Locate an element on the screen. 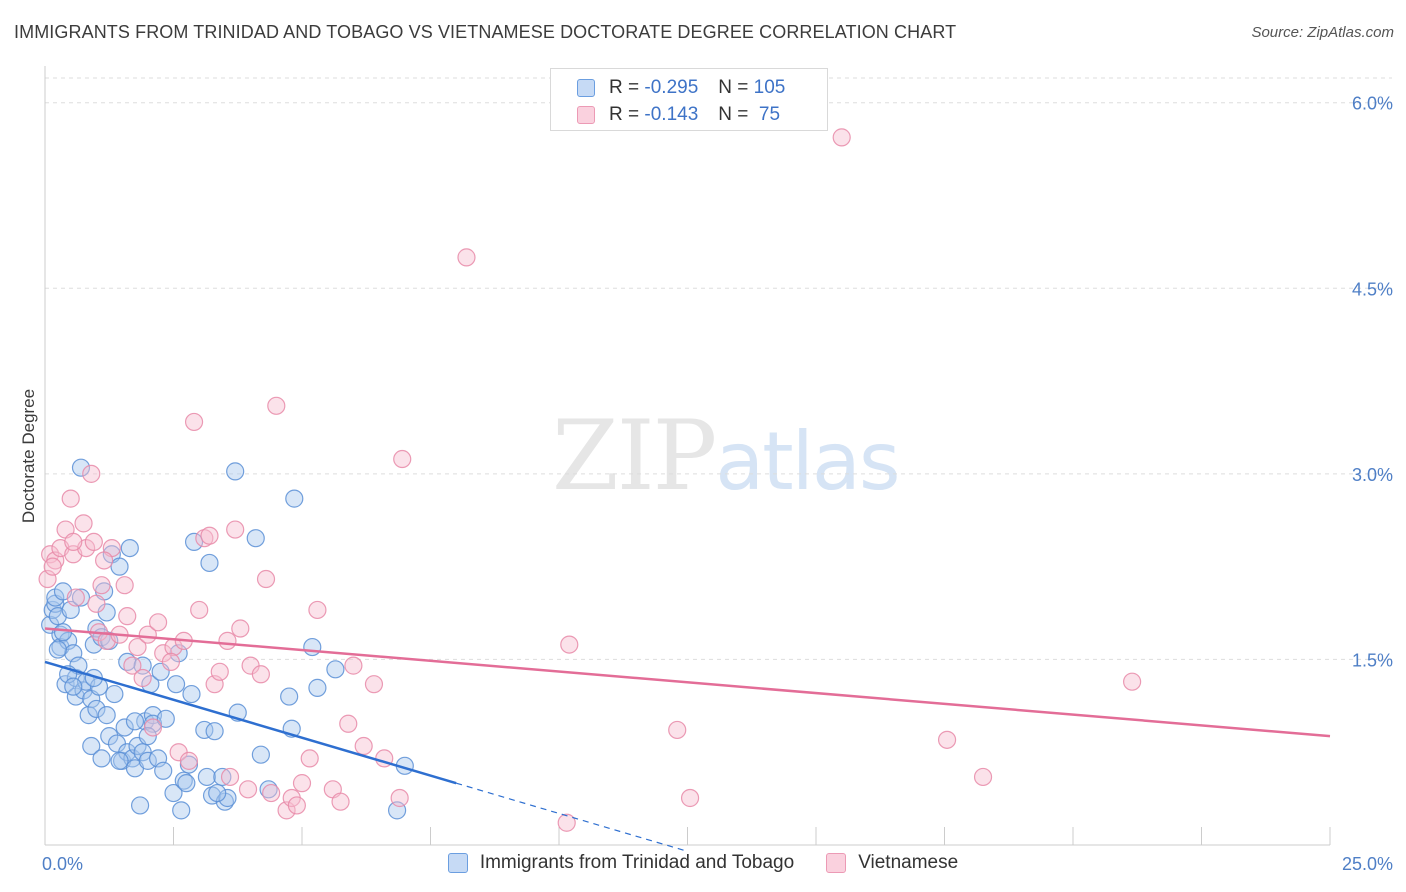 The width and height of the screenshot is (1406, 892). watermark: ZIPatlas is located at coordinates (726, 456).